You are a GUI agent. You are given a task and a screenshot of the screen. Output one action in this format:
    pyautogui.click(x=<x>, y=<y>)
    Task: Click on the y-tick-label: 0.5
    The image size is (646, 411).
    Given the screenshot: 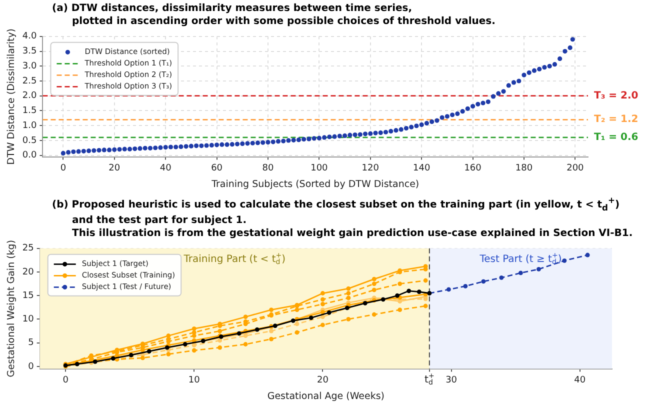 What is the action you would take?
    pyautogui.click(x=29, y=141)
    